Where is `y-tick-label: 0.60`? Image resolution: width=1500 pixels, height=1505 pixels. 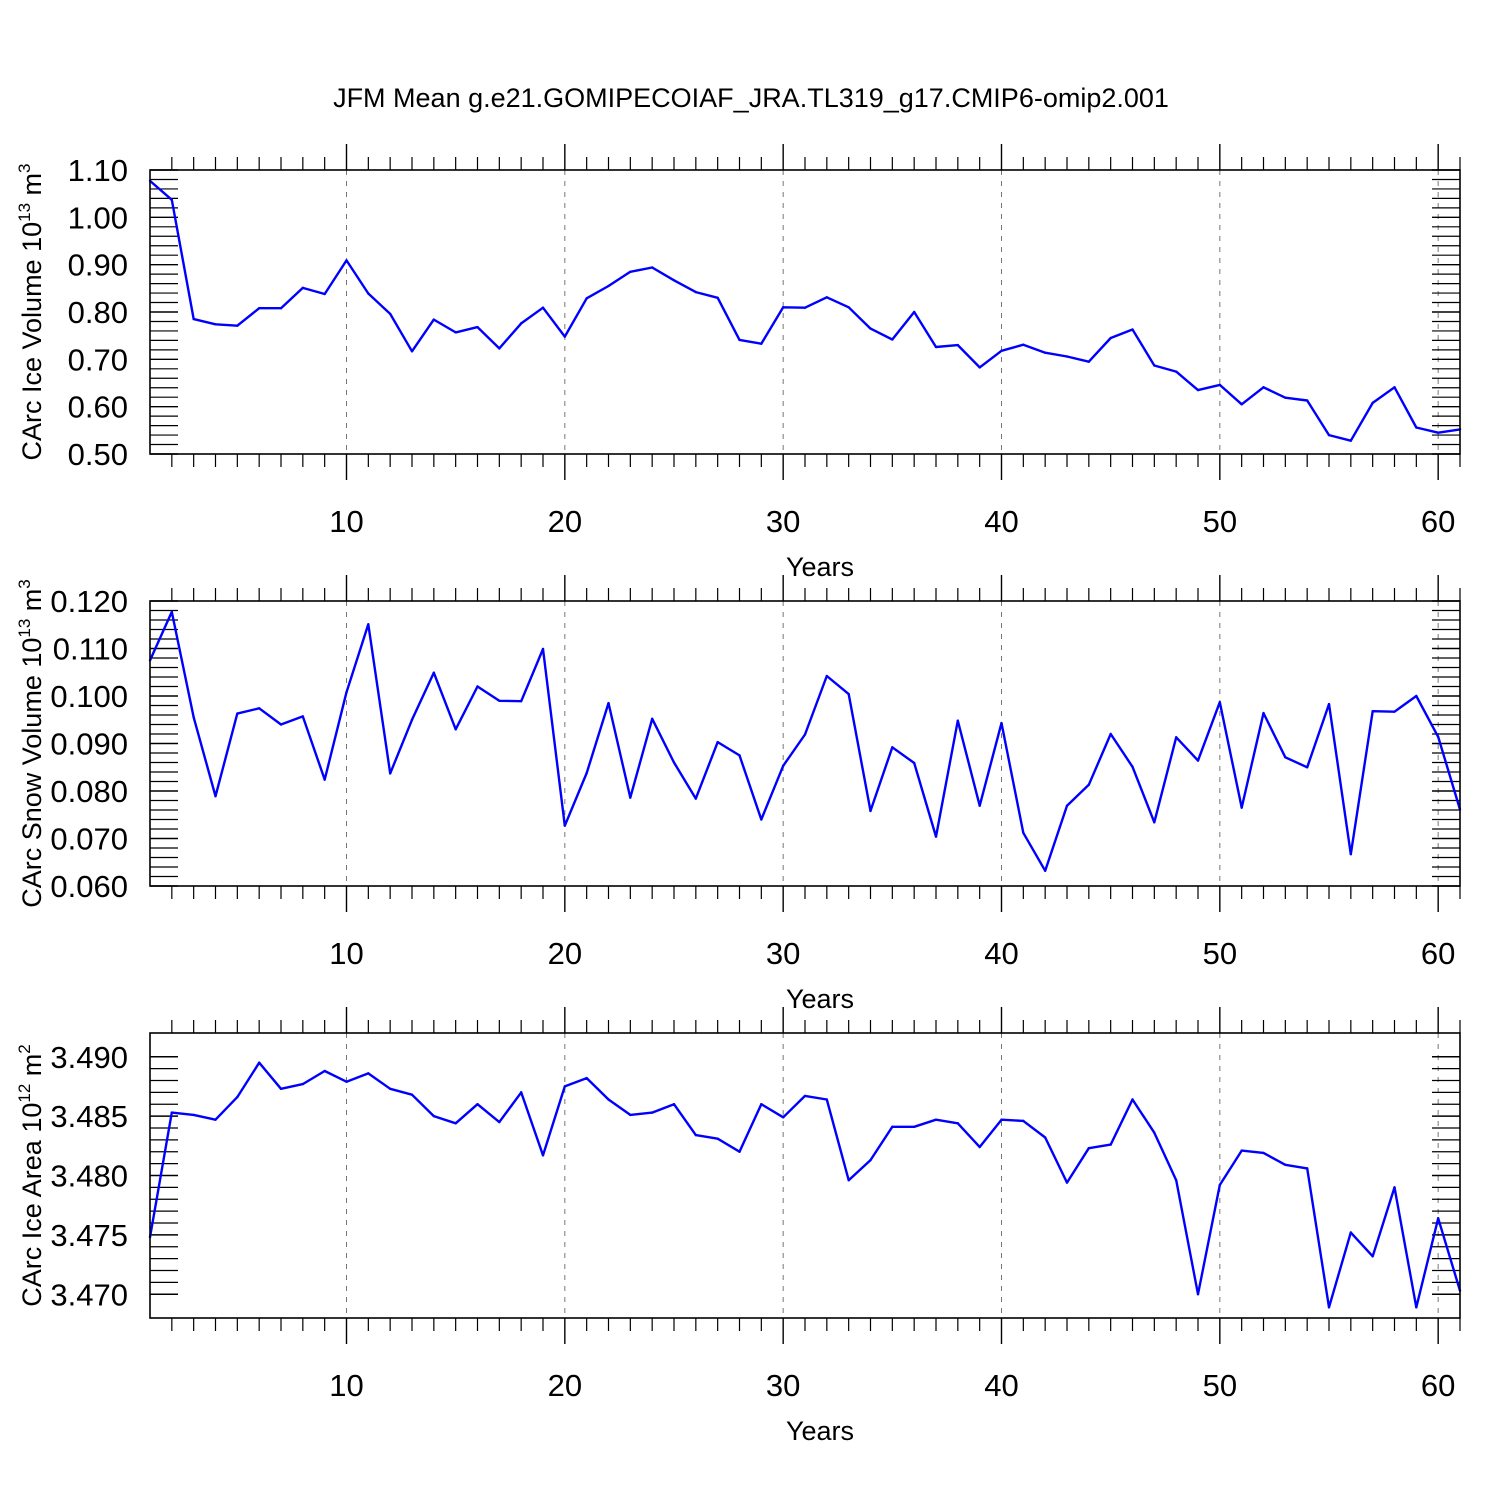 y-tick-label: 0.60 is located at coordinates (98, 407).